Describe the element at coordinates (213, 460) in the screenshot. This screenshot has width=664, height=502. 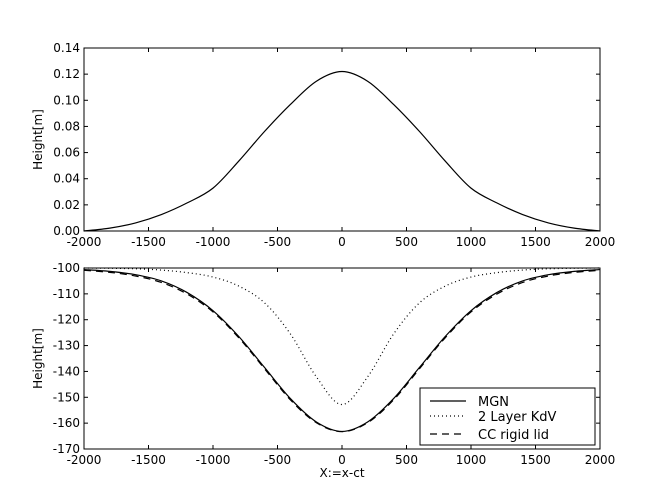
I see `bottom-xtick-label-2: -1000` at that location.